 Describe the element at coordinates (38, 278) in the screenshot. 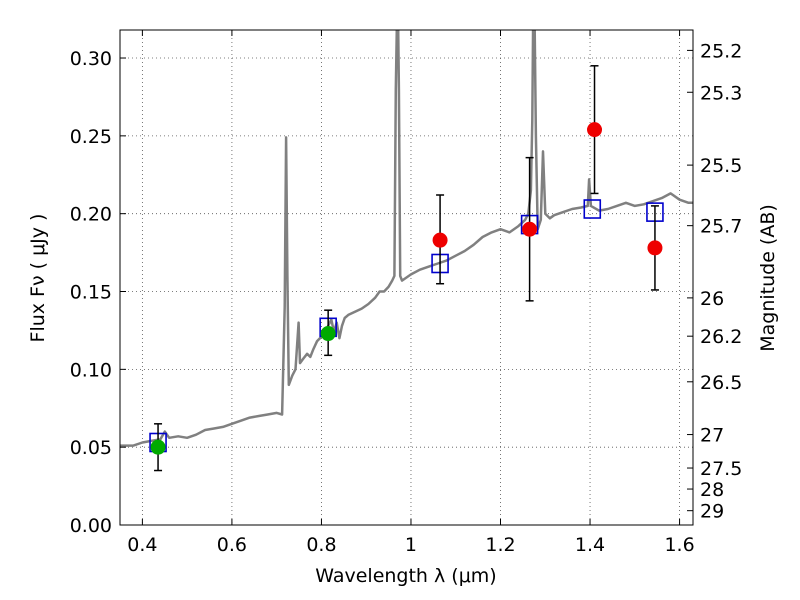

I see `y-axis-label: Flux Fν ( μJy )` at that location.